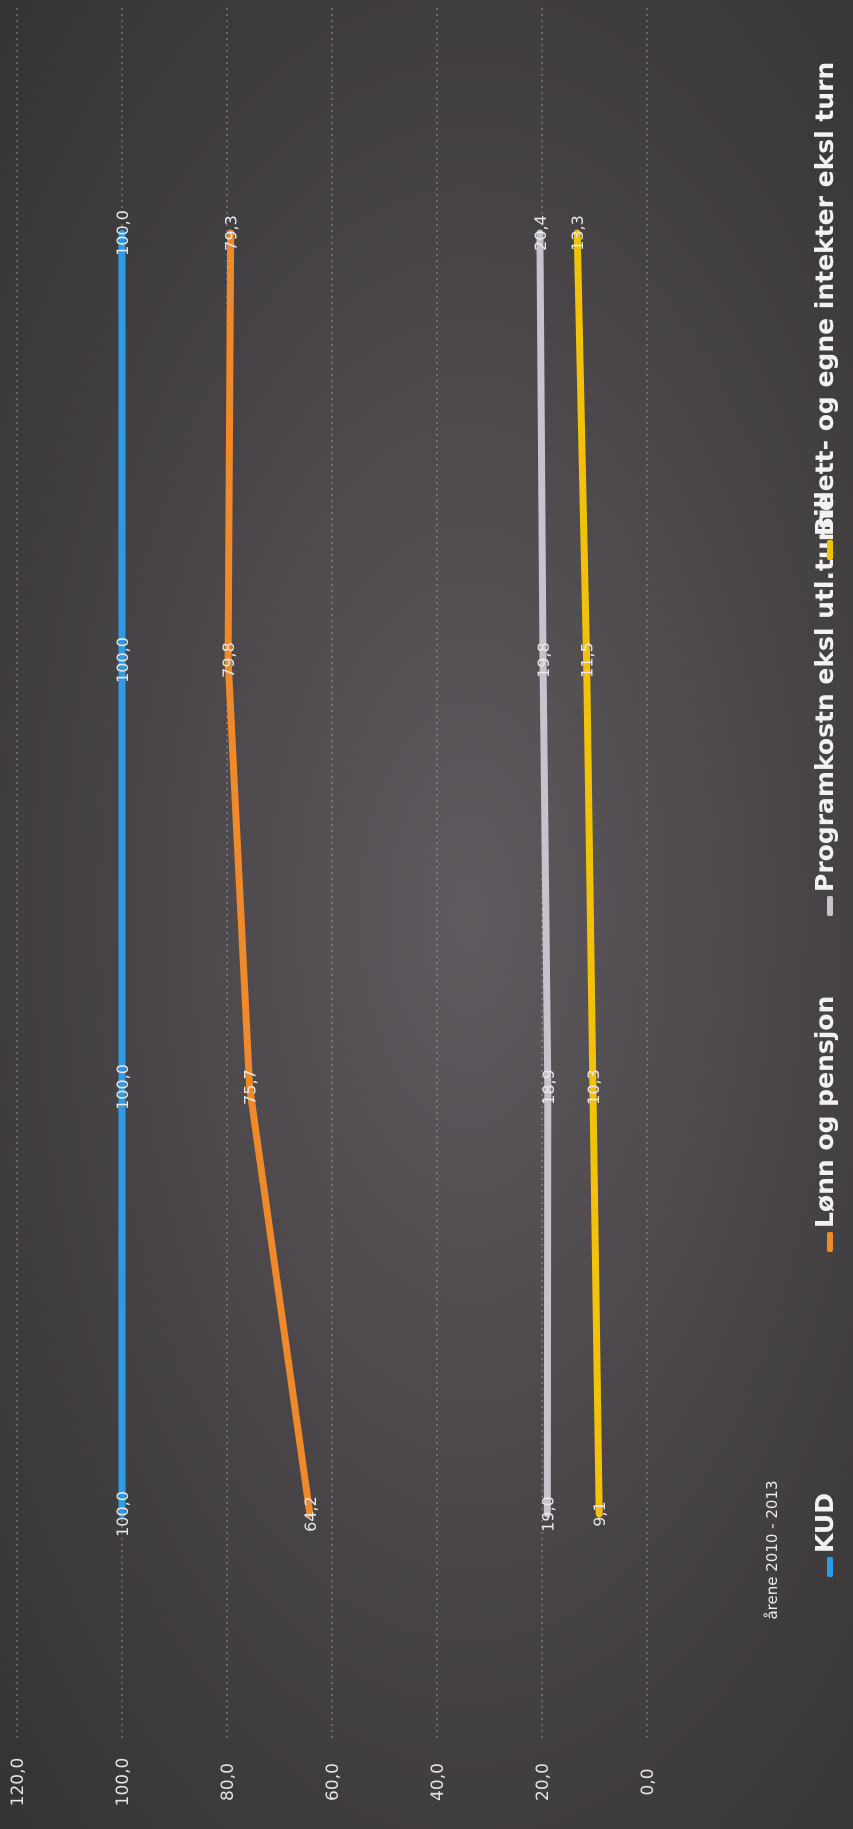  Describe the element at coordinates (824, 1112) in the screenshot. I see `legend-label: Lønn og pensjon` at that location.